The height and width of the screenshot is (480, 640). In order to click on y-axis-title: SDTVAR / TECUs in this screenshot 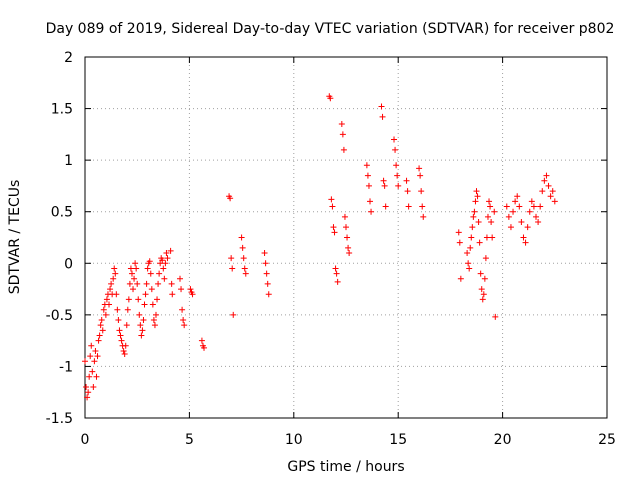, I will do `click(15, 237)`.